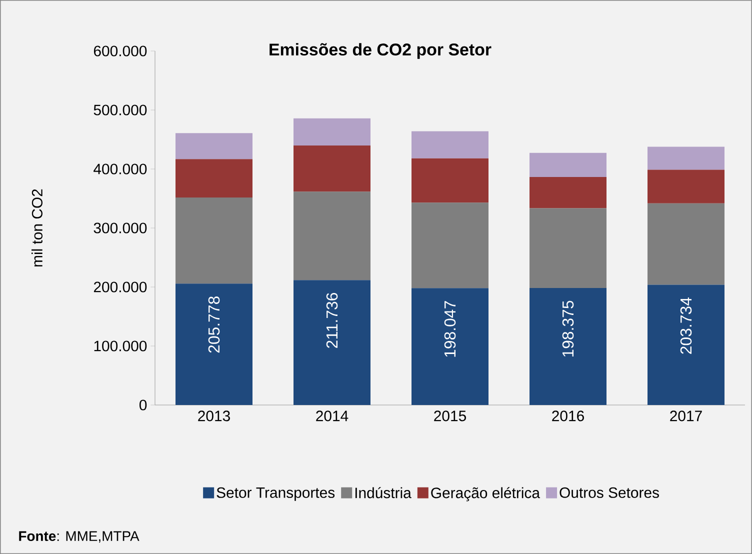 The width and height of the screenshot is (752, 554). Describe the element at coordinates (686, 325) in the screenshot. I see `data-label: 203.734` at that location.